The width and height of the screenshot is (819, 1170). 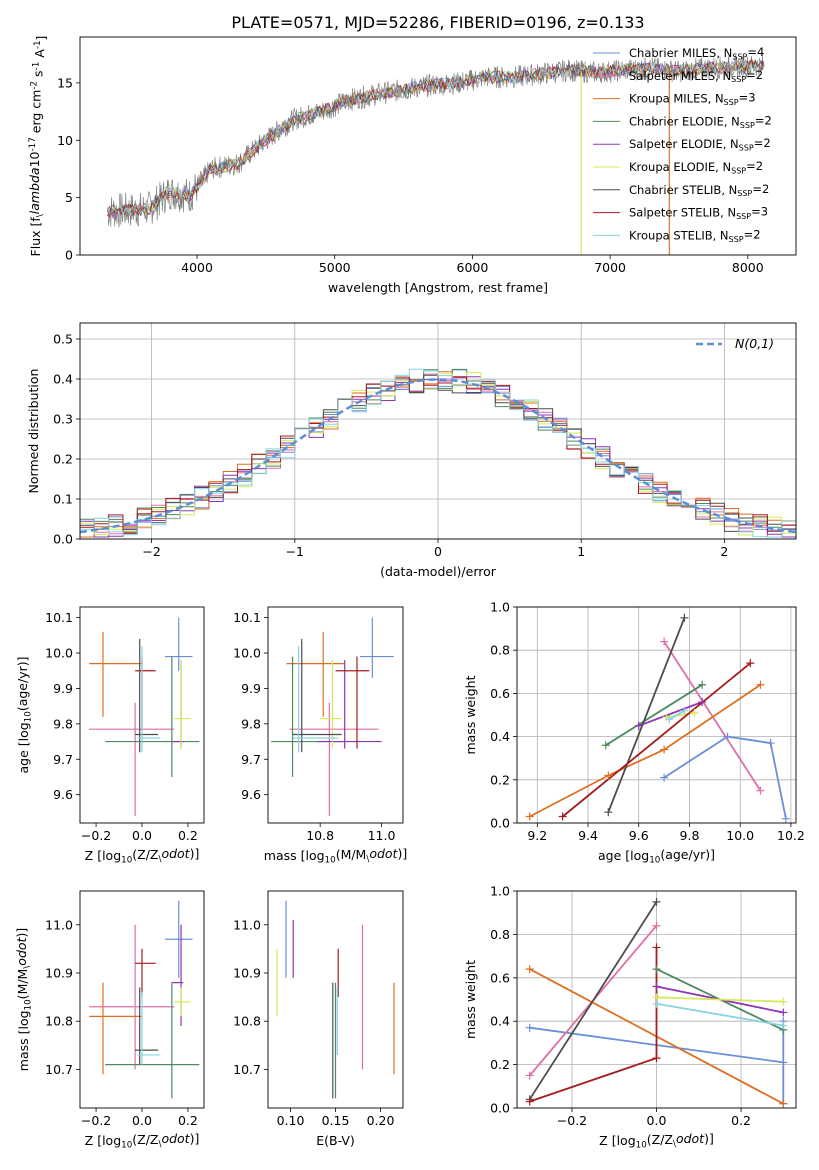 What do you see at coordinates (59, 1021) in the screenshot?
I see `y-tick-label: 10.8` at bounding box center [59, 1021].